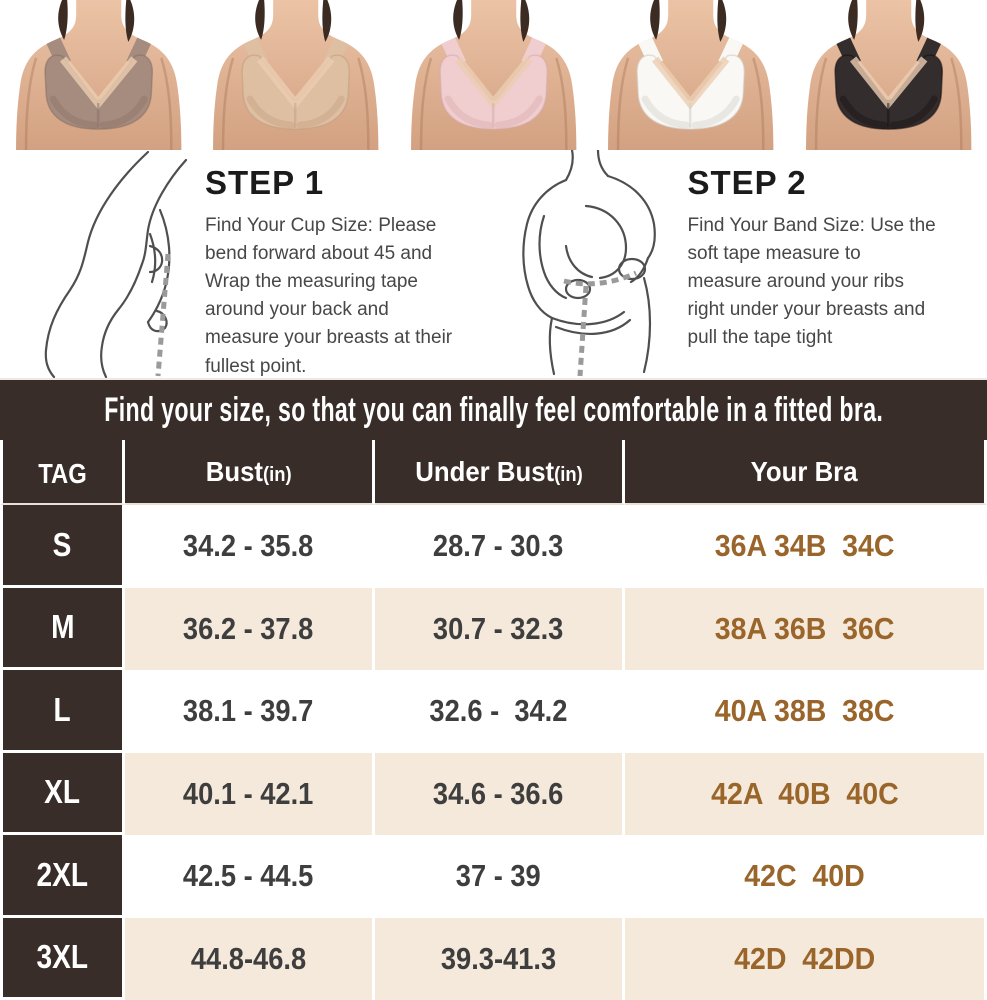 Image resolution: width=987 pixels, height=1000 pixels. I want to click on figure-waist-left, so click(551, 346).